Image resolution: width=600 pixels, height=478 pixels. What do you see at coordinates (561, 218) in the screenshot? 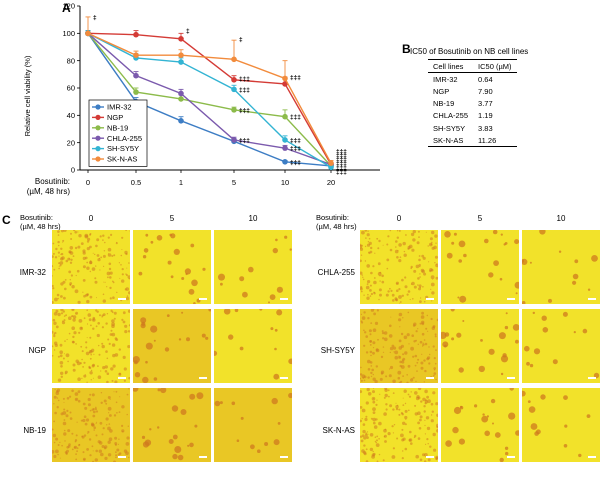
I see `micro-right-dose-10: 10` at bounding box center [561, 218].